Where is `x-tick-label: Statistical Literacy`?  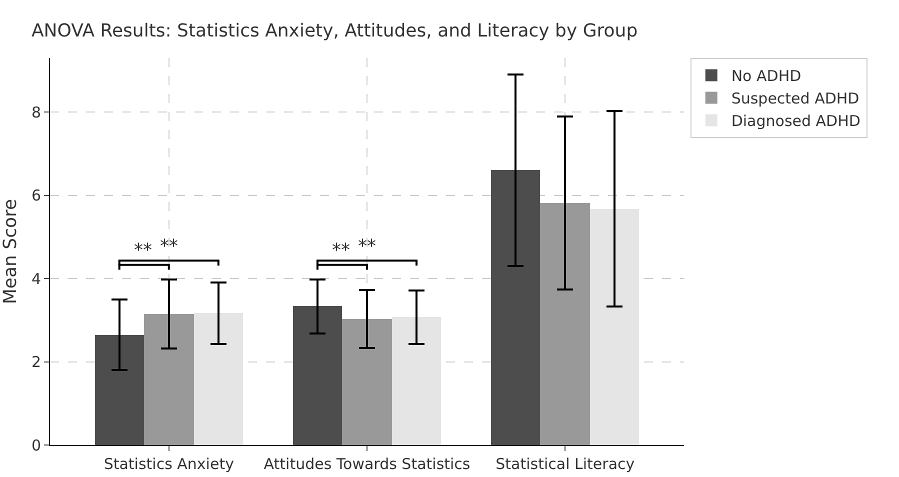
x-tick-label: Statistical Literacy is located at coordinates (565, 464).